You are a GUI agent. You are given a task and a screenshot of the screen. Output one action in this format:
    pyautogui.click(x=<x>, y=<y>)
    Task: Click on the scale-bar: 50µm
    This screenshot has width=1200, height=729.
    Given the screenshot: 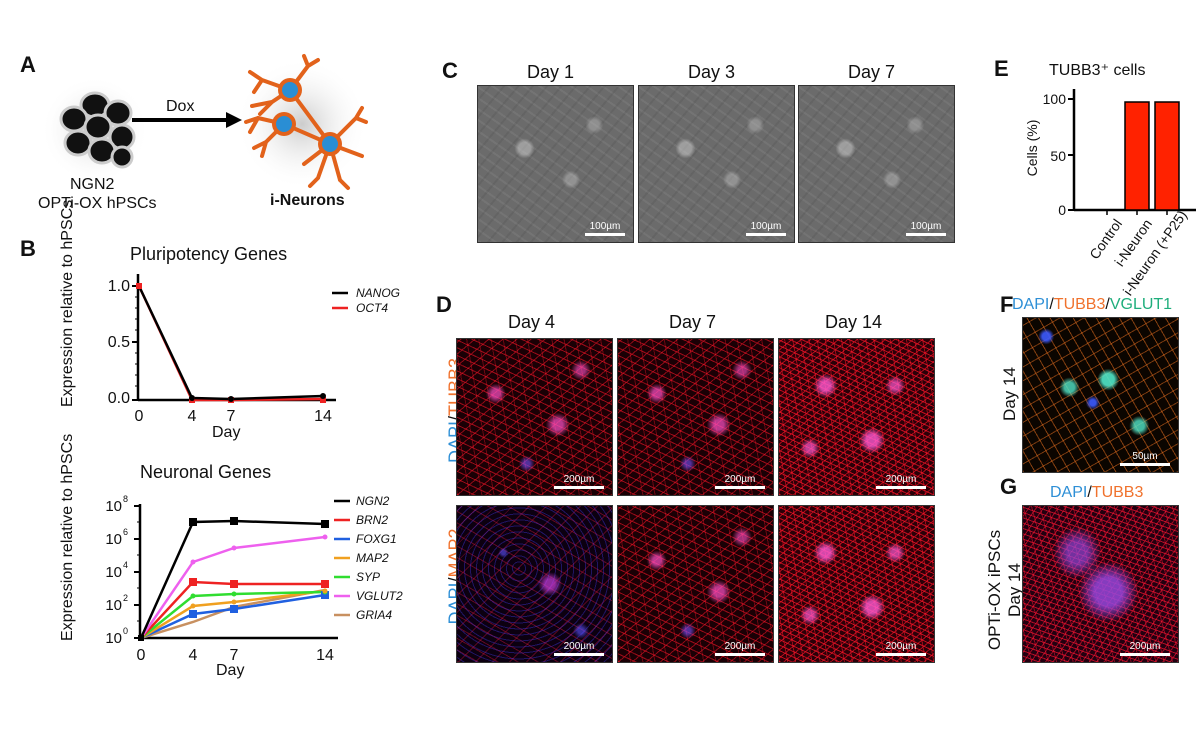 What is the action you would take?
    pyautogui.click(x=1145, y=458)
    